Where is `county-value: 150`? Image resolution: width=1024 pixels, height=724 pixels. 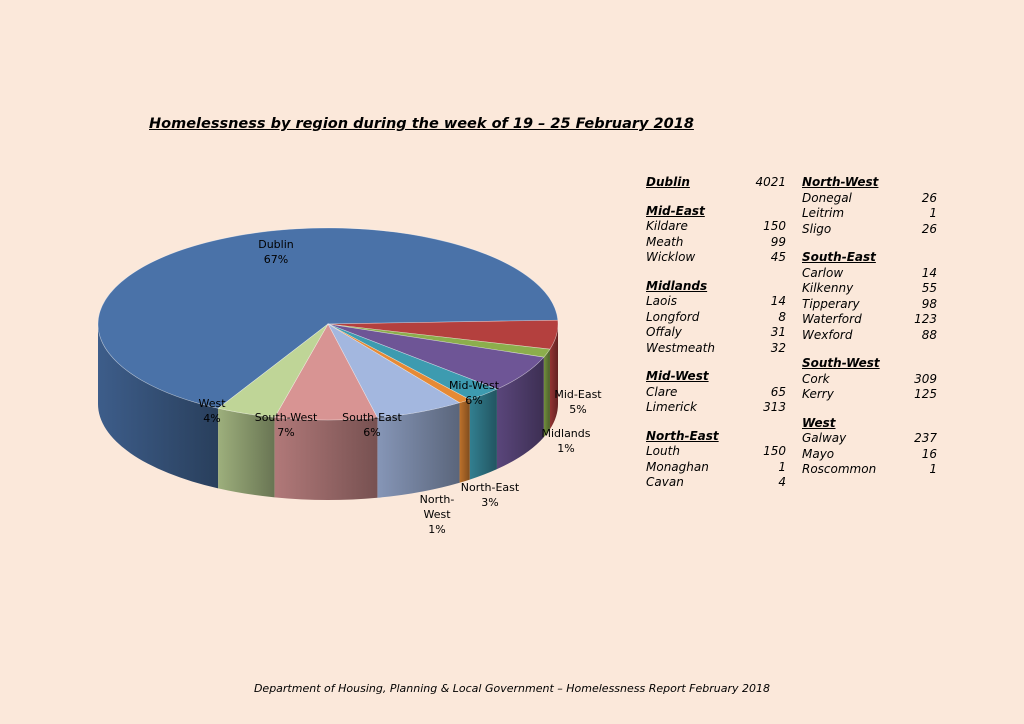
county-value: 150 is located at coordinates (774, 451).